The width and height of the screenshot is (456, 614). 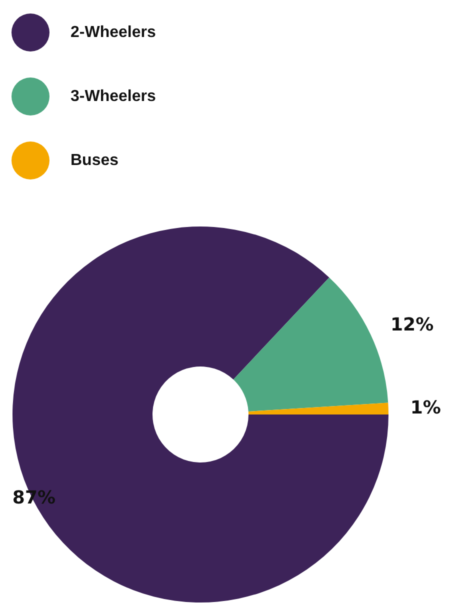 What do you see at coordinates (94, 160) in the screenshot?
I see `legend-label: Buses` at bounding box center [94, 160].